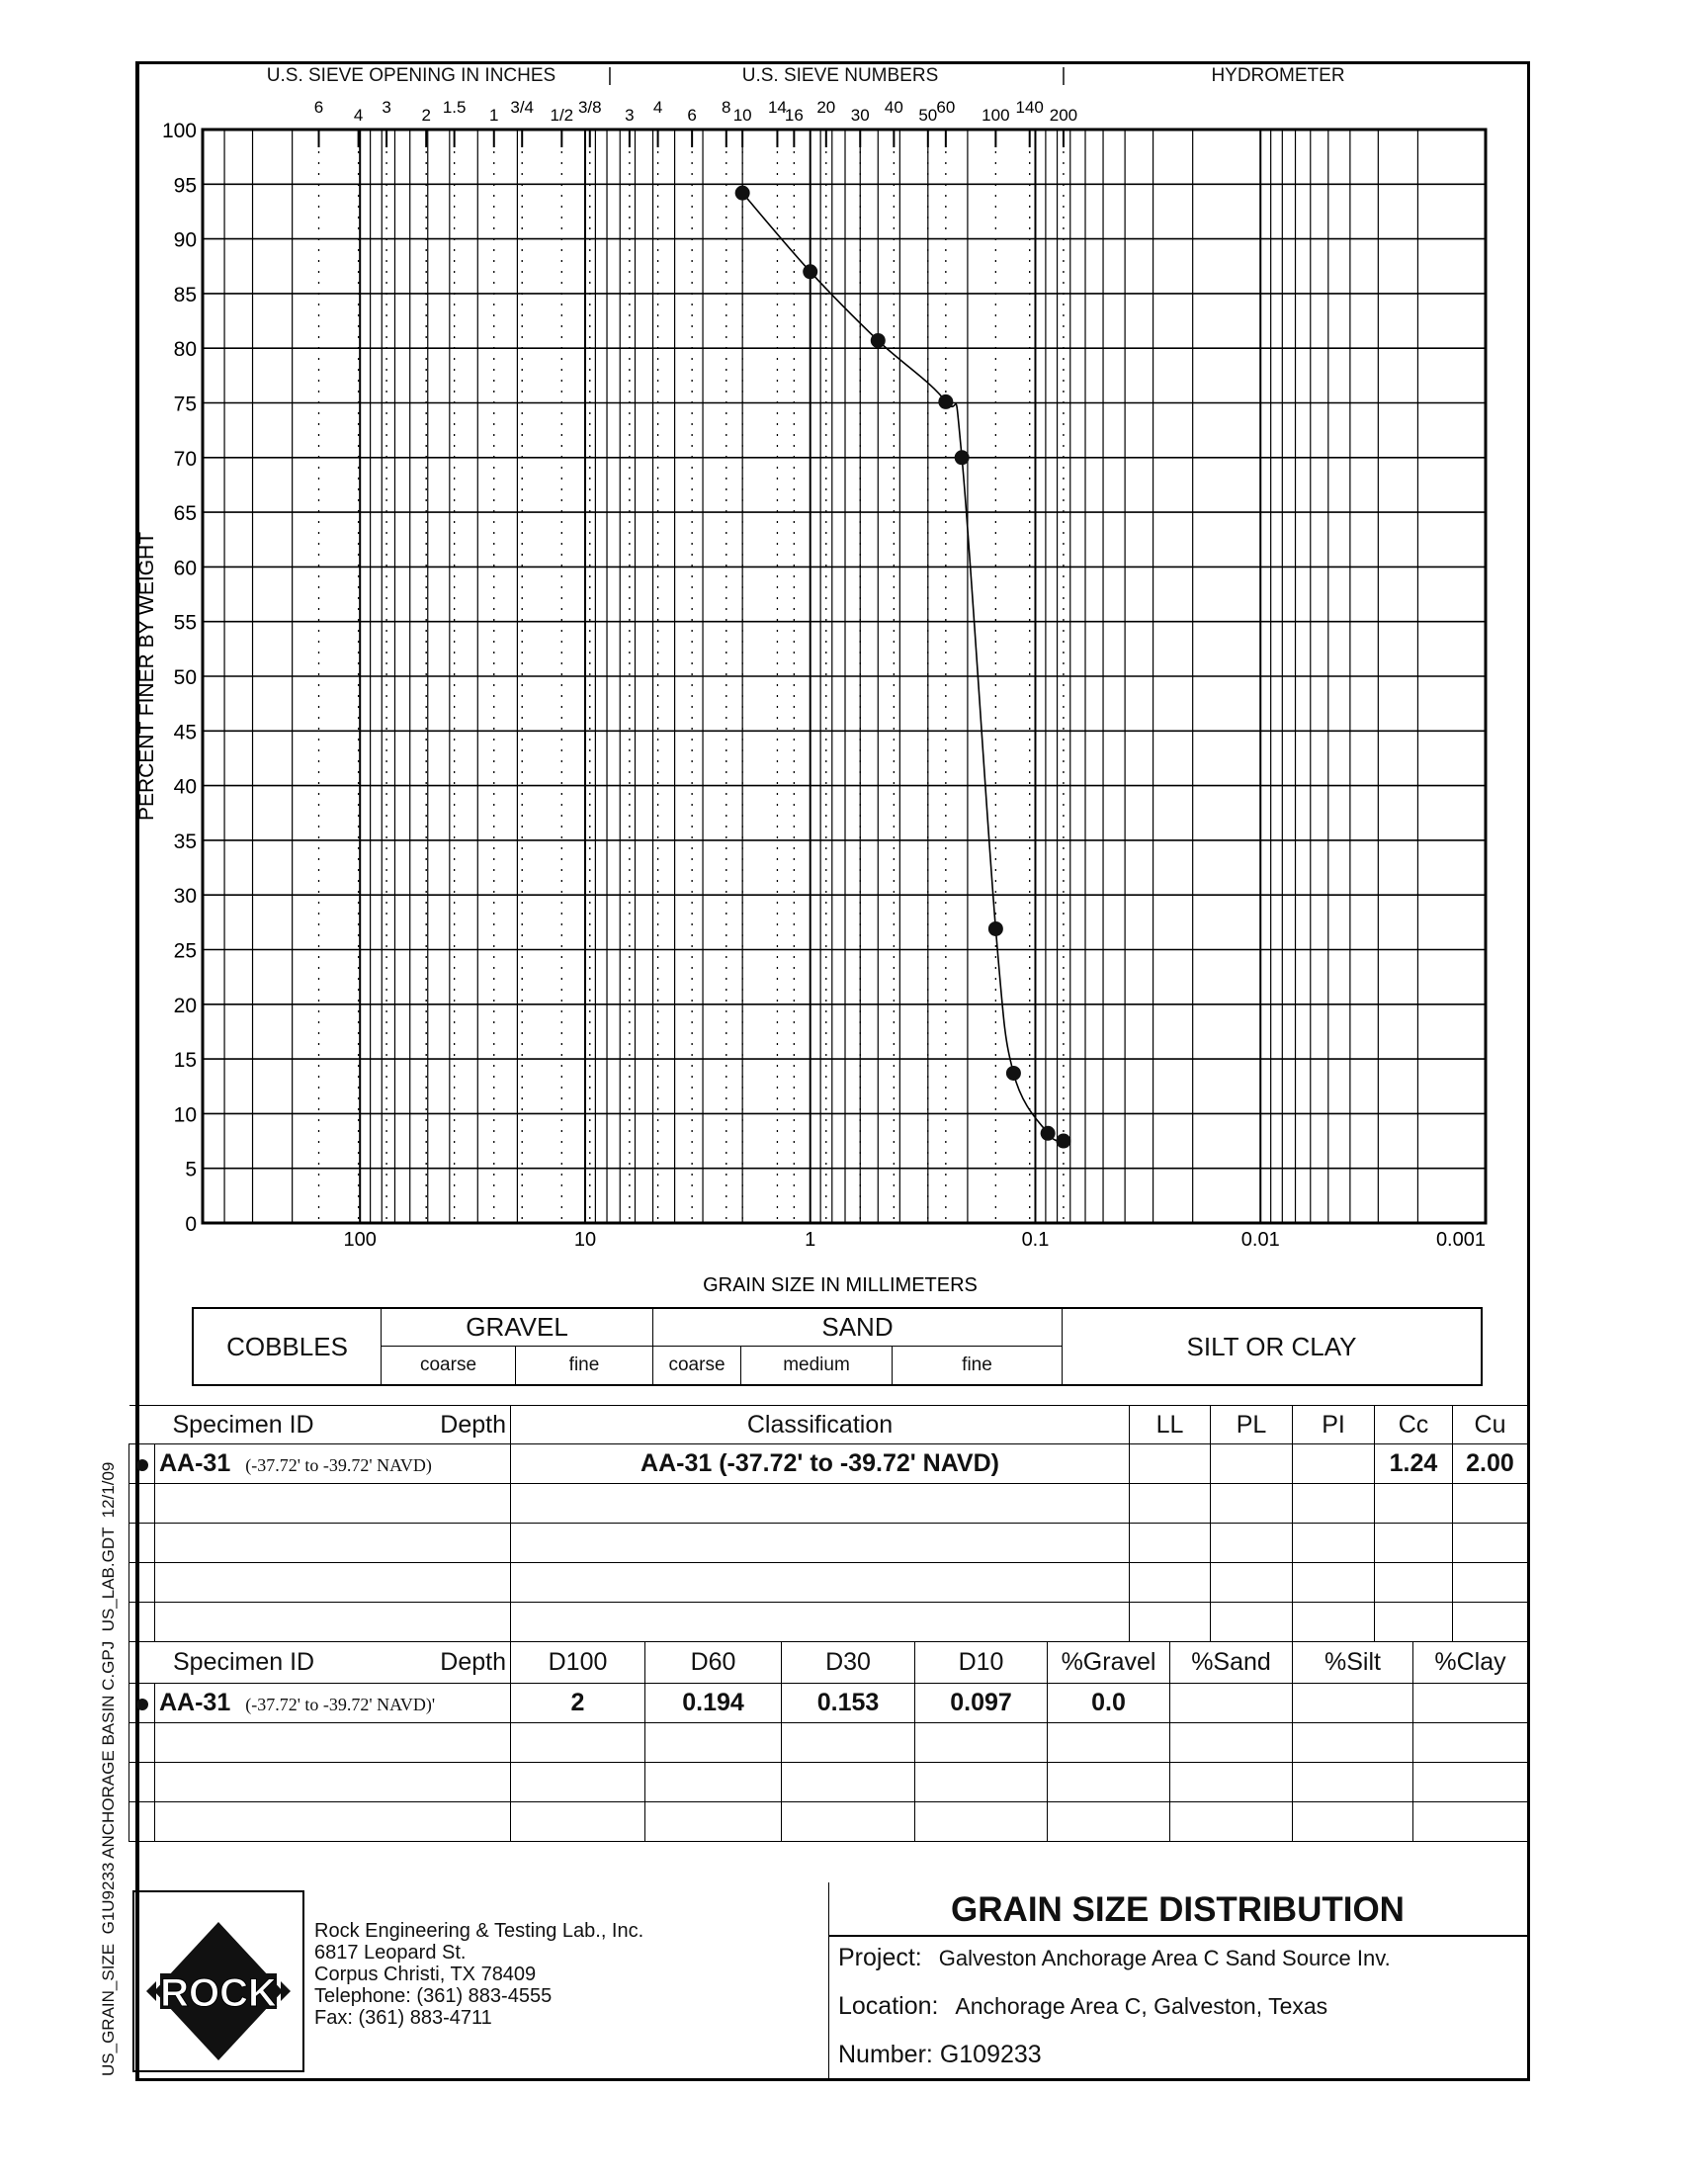 The height and width of the screenshot is (2183, 1708). Describe the element at coordinates (1030, 107) in the screenshot. I see `sieve-label: 140` at that location.